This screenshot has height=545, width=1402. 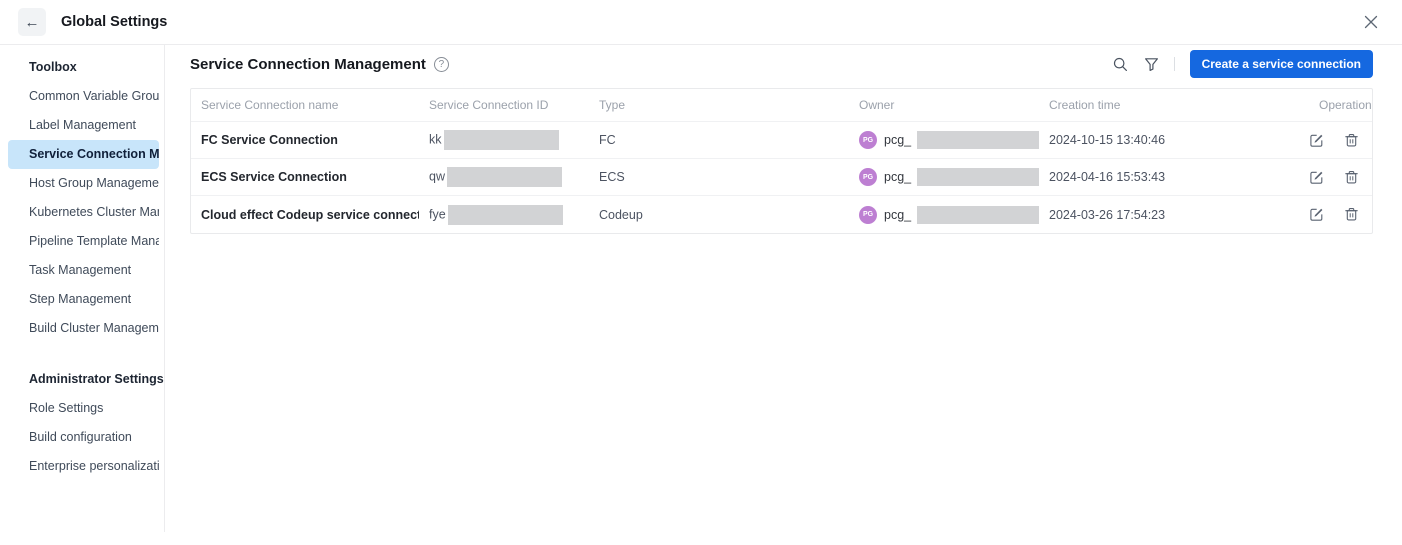 I want to click on close-button, so click(x=1371, y=22).